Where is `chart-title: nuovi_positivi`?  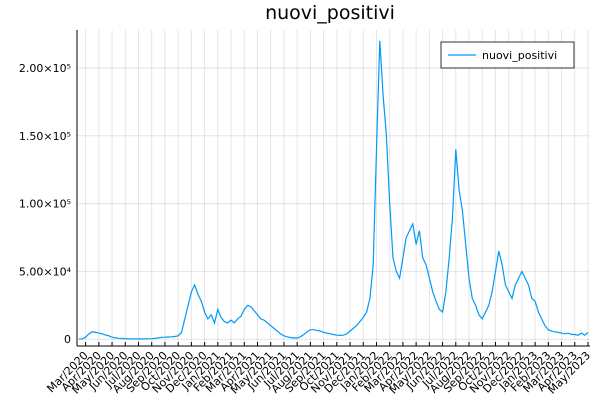
chart-title: nuovi_positivi is located at coordinates (330, 13).